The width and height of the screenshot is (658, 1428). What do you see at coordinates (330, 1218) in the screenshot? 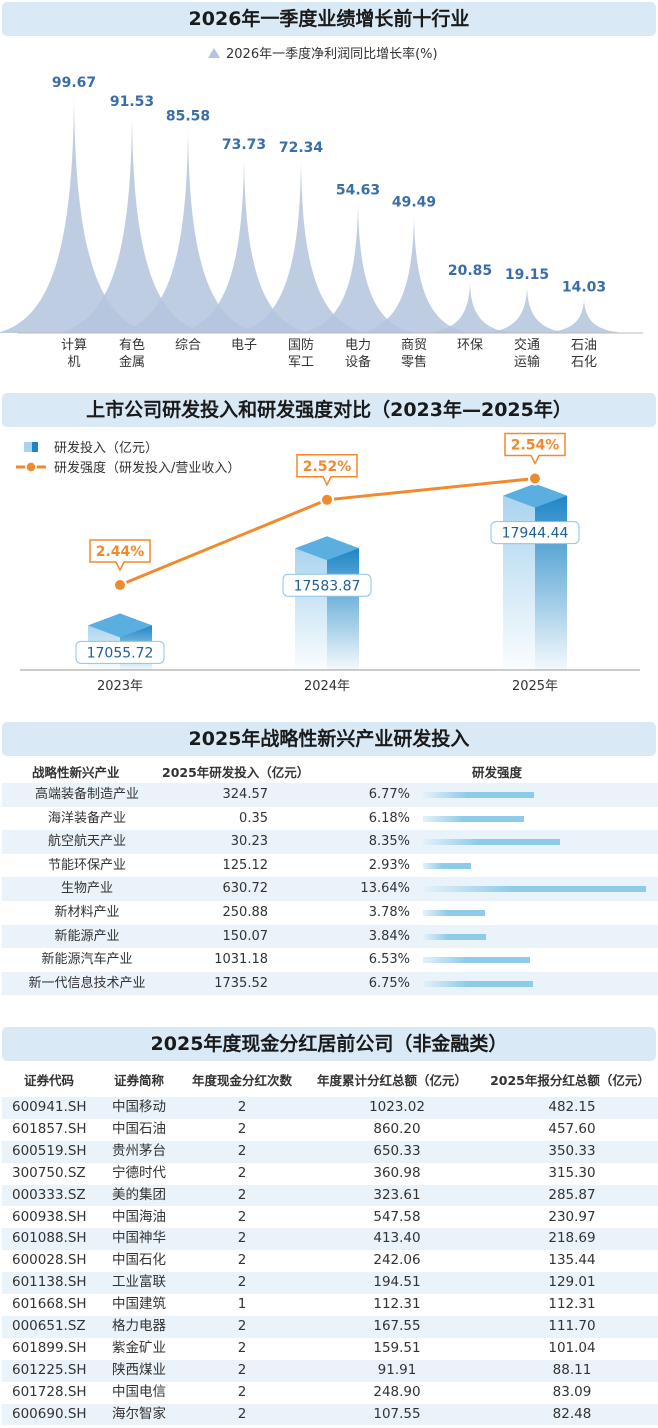
I see `table-row: 600938.SH 中国海油 2 547.58 230.97` at bounding box center [330, 1218].